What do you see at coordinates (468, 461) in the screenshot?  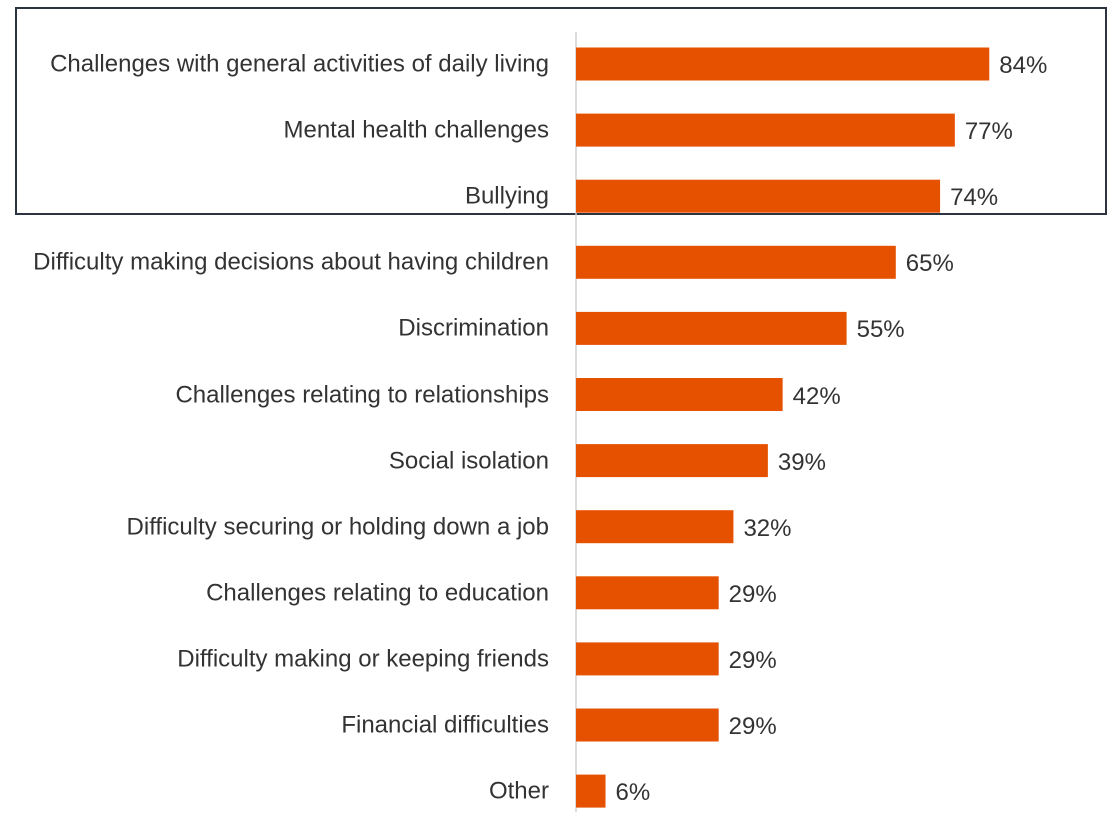 I see `category-label: Social isolation` at bounding box center [468, 461].